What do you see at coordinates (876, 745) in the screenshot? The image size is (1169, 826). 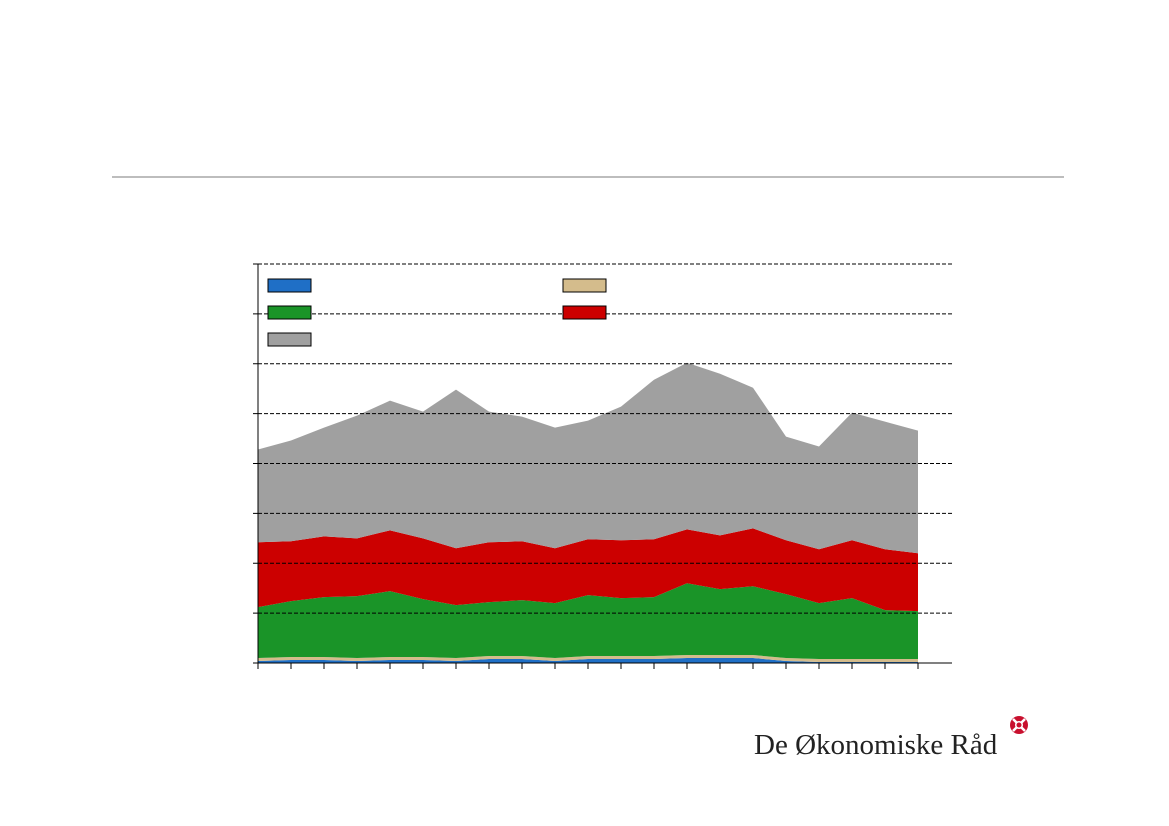 I see `logo-text: De Økonomiske Råd` at bounding box center [876, 745].